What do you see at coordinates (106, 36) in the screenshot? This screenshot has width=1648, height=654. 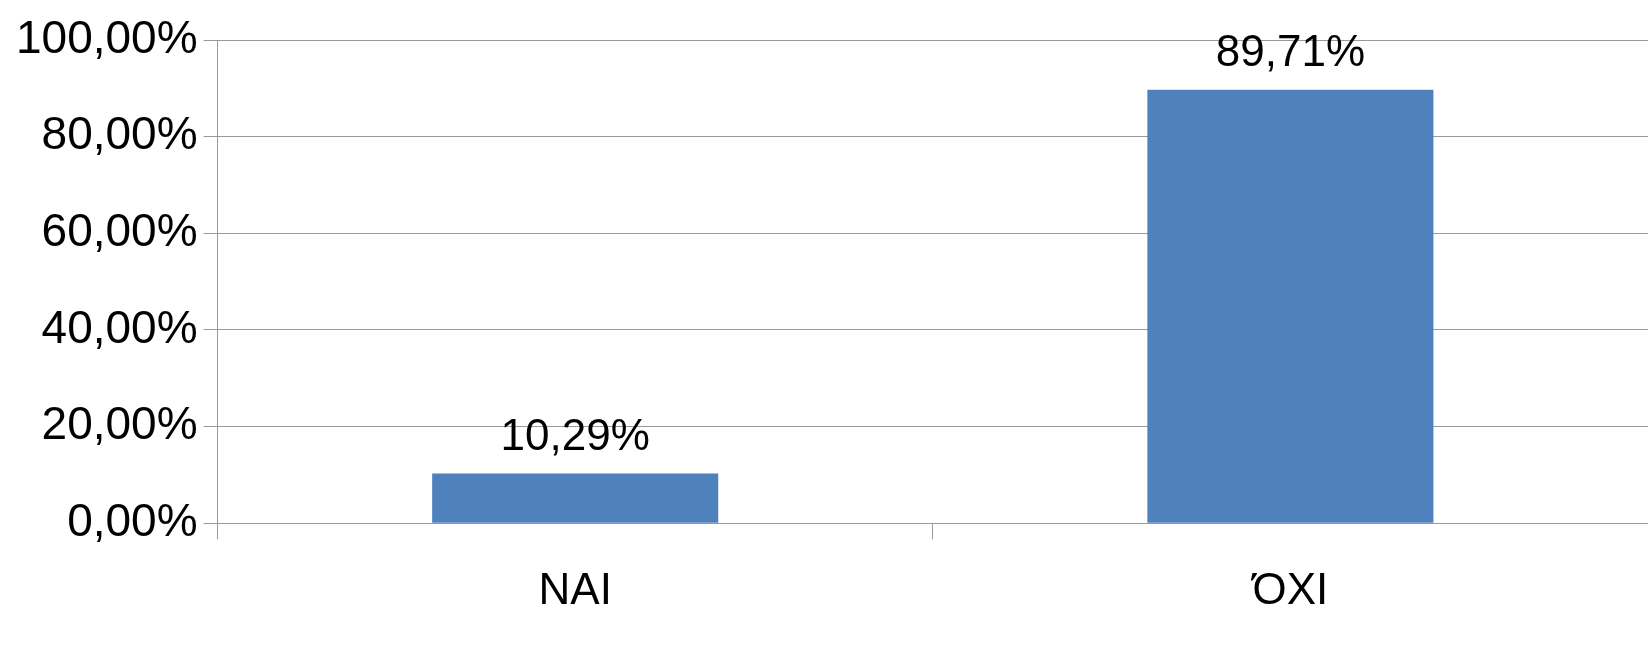 I see `y-tick-label: 100,00%` at bounding box center [106, 36].